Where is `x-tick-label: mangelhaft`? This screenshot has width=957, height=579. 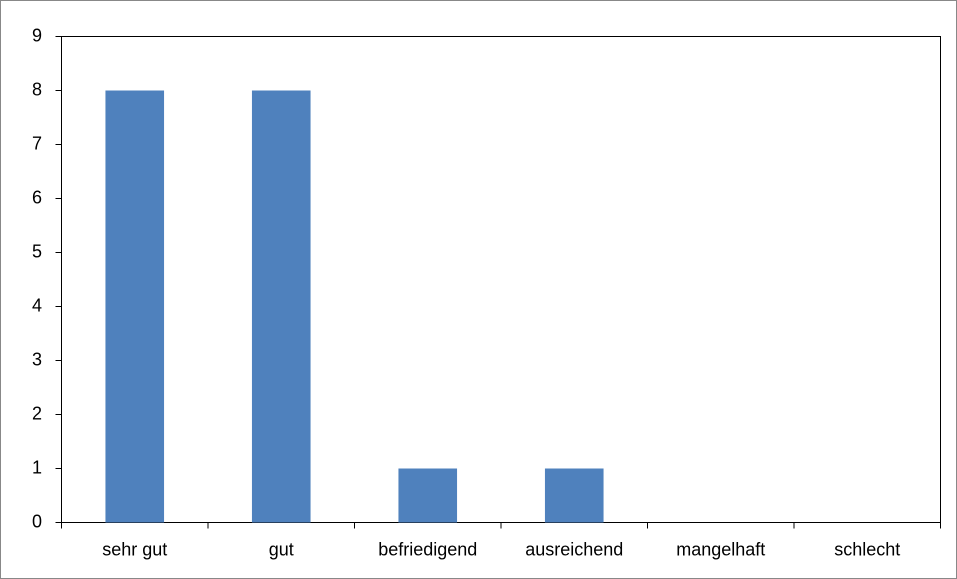 x-tick-label: mangelhaft is located at coordinates (720, 549).